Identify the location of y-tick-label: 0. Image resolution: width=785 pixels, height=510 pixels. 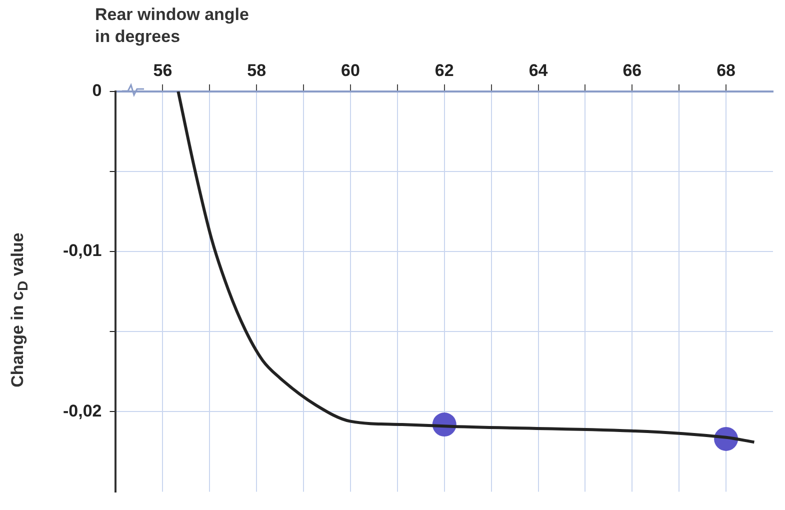
(97, 90).